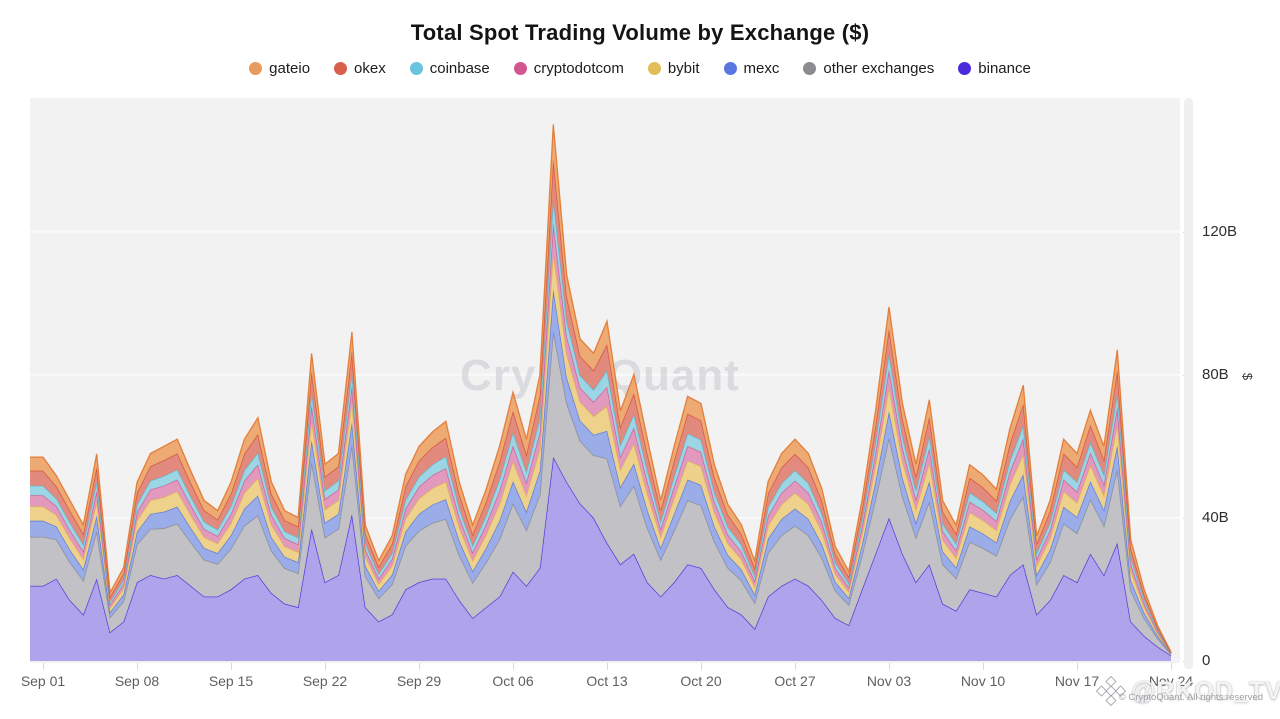  Describe the element at coordinates (983, 681) in the screenshot. I see `x-tick-label-Nov-10: Nov 10` at that location.